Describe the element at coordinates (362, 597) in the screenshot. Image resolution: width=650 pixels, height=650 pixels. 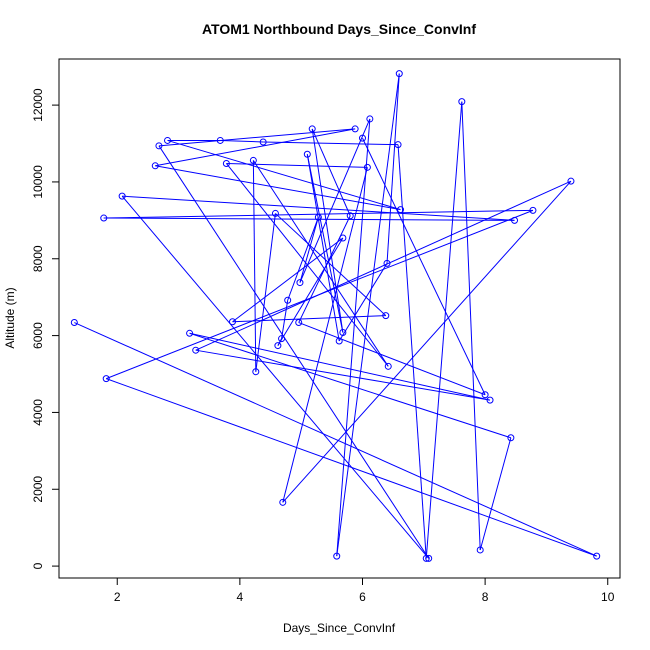
I see `x-tick-label: 6` at that location.